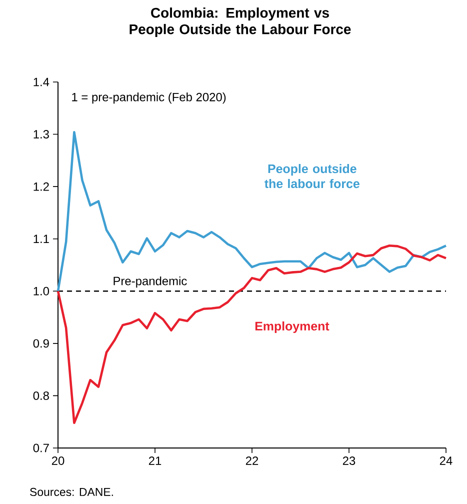  I want to click on x-tick-label: 21, so click(155, 460).